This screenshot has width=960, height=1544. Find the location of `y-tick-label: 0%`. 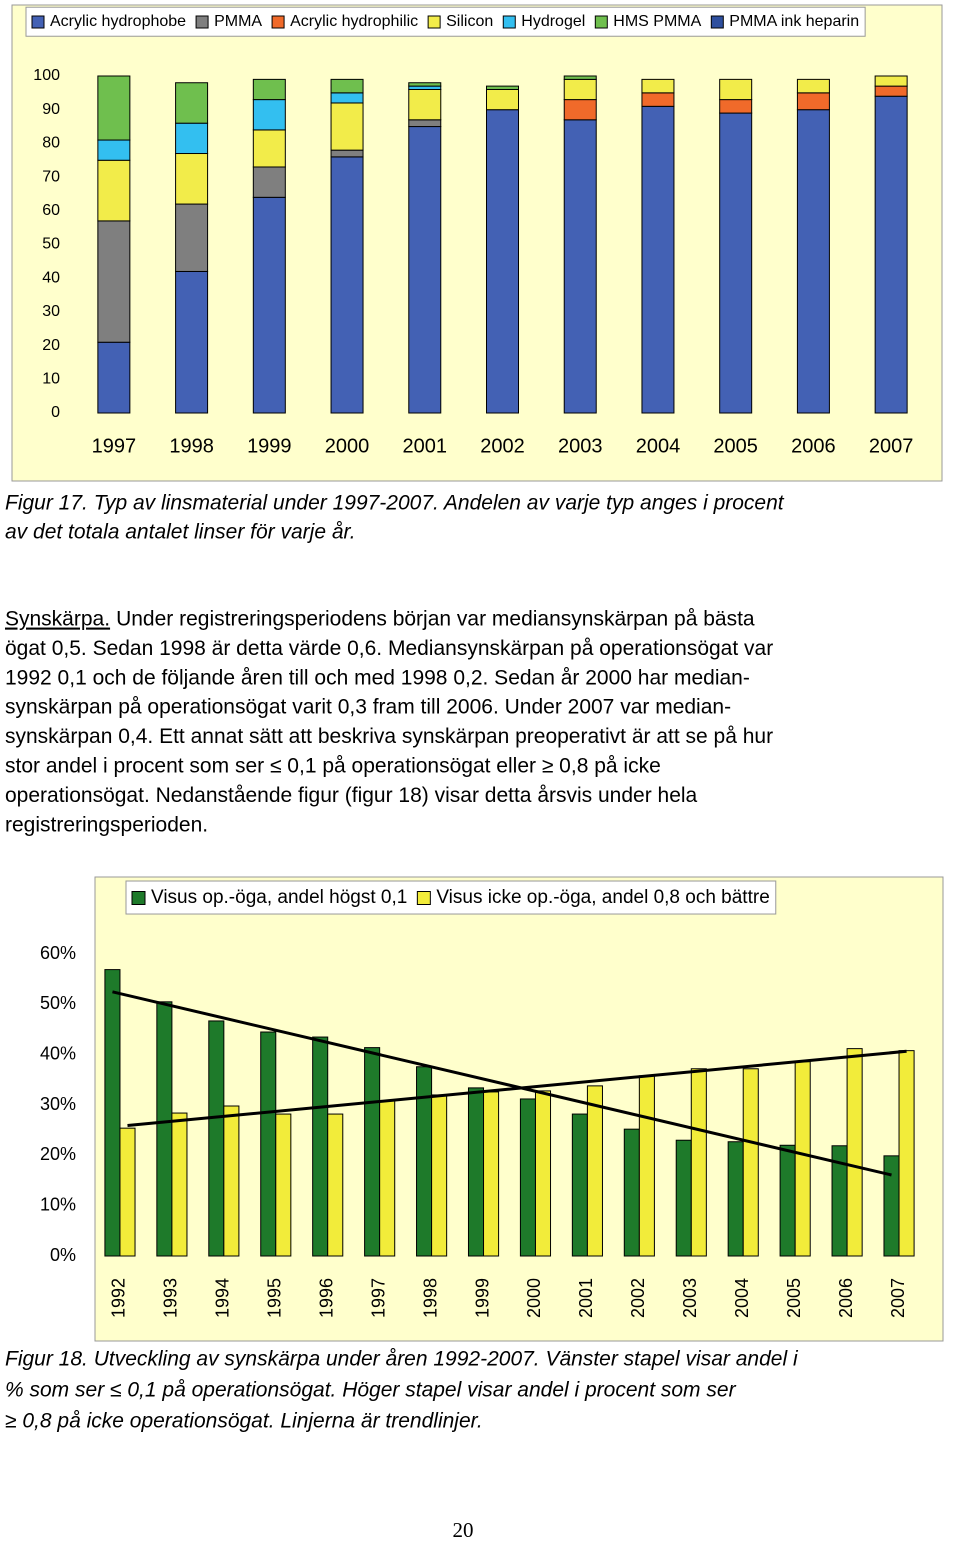

y-tick-label: 0% is located at coordinates (63, 1255).